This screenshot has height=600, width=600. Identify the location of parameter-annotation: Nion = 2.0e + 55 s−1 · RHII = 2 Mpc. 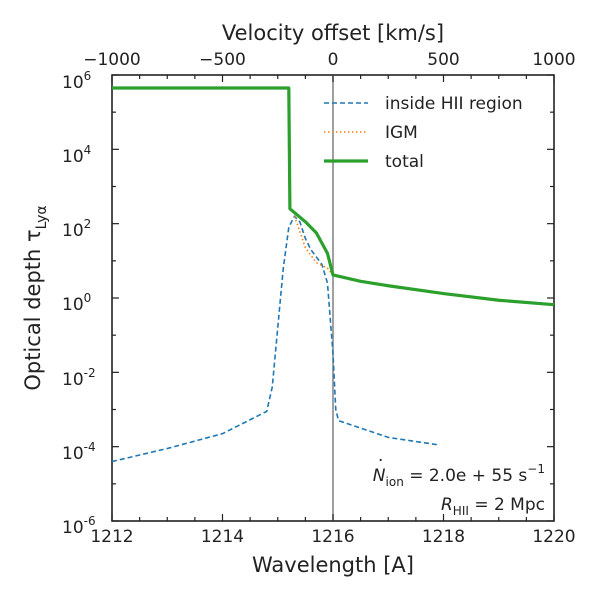
(459, 484).